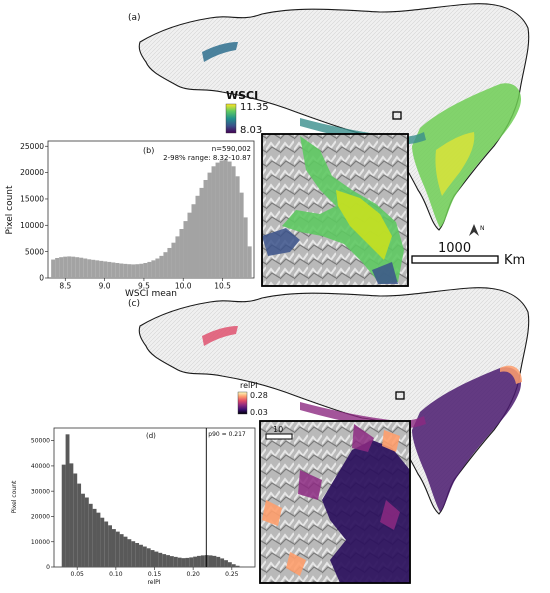 Image resolution: width=550 pixels, height=593 pixels. Describe the element at coordinates (220, 52) in the screenshot. I see `wsci-west-patch` at that location.